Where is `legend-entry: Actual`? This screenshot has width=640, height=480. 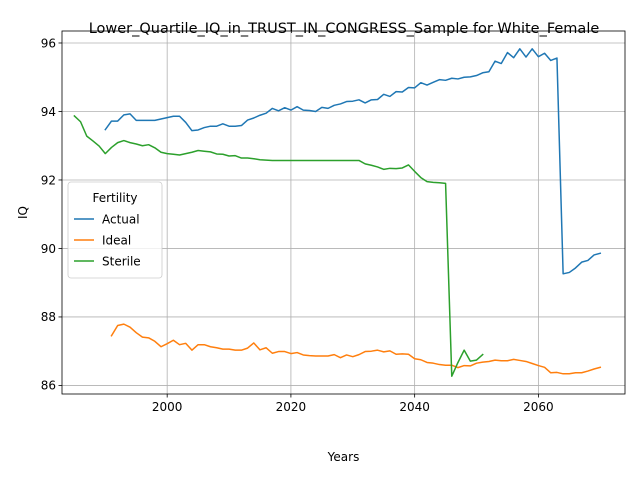 legend-entry: Actual is located at coordinates (121, 219).